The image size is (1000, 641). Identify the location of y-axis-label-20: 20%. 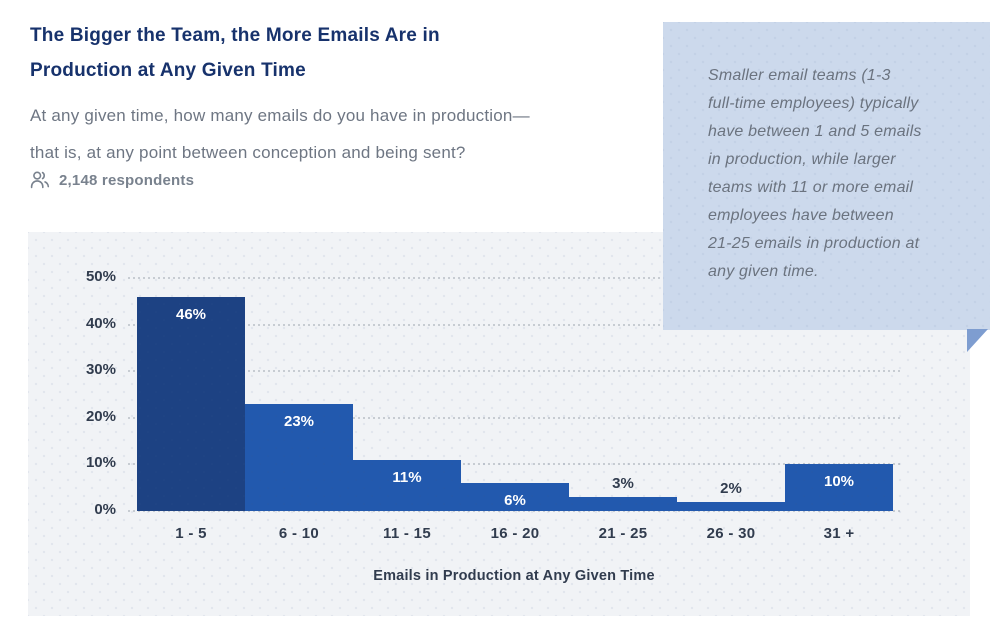
(100, 416).